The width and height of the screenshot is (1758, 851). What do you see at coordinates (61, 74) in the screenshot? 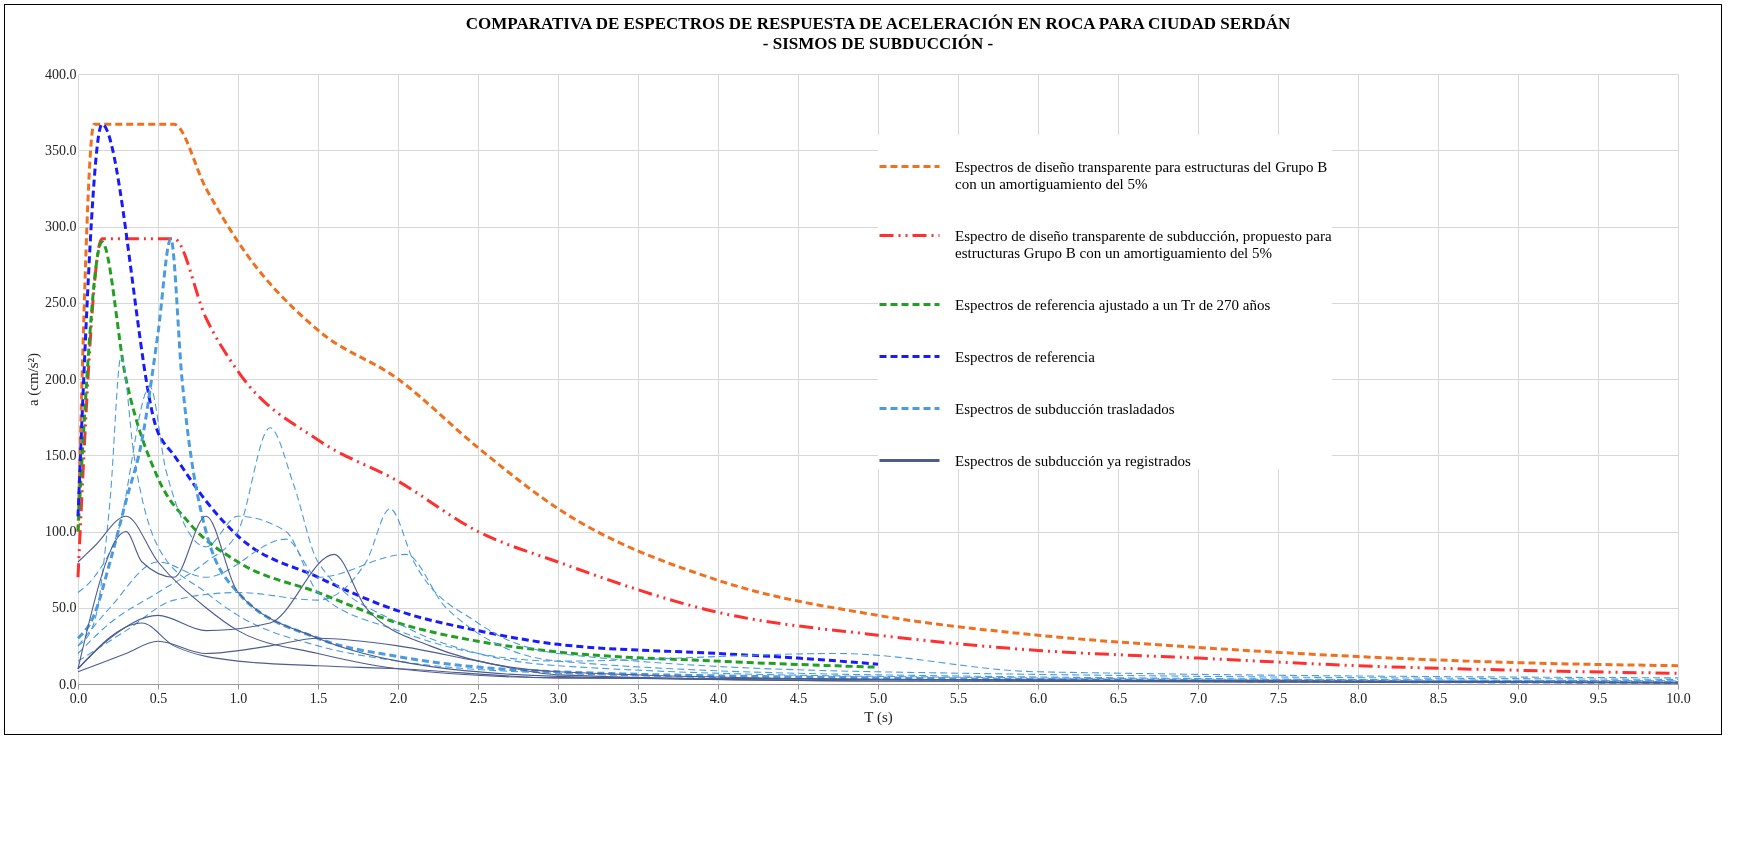
I see `y-tick-label: 400.0` at bounding box center [61, 74].